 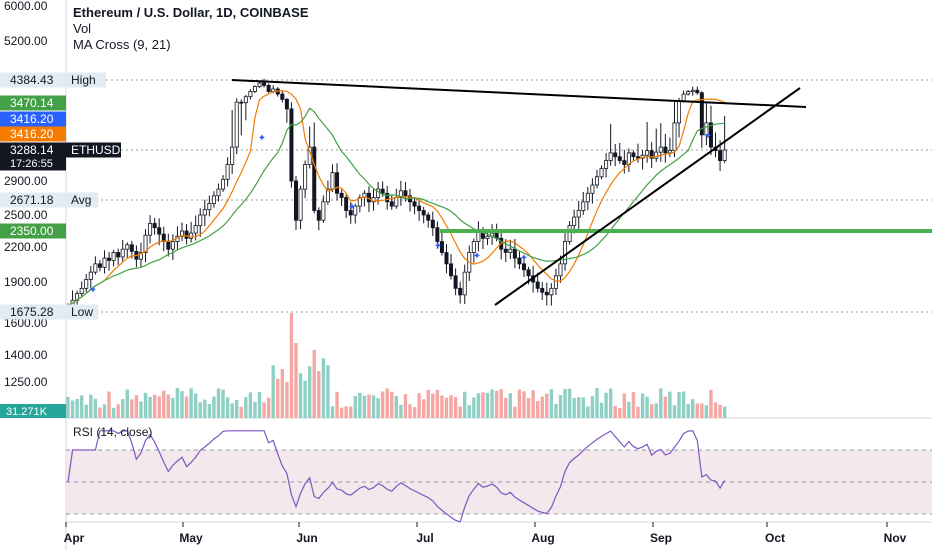 I want to click on time-axis: Apr May Jun Jul Aug Sep Oct Nov, so click(x=485, y=533).